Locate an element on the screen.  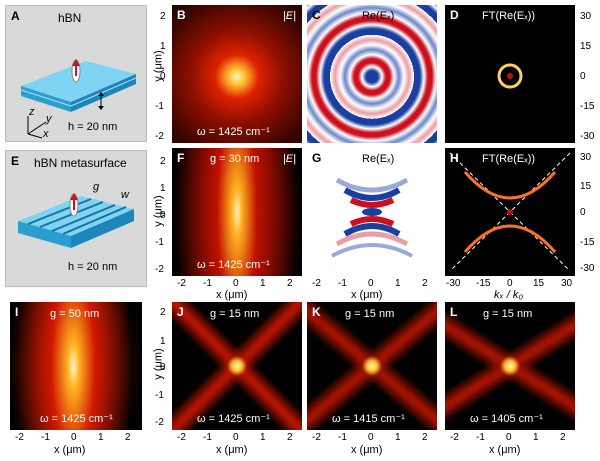
panel-l-gap: g = 15 nm is located at coordinates (508, 314).